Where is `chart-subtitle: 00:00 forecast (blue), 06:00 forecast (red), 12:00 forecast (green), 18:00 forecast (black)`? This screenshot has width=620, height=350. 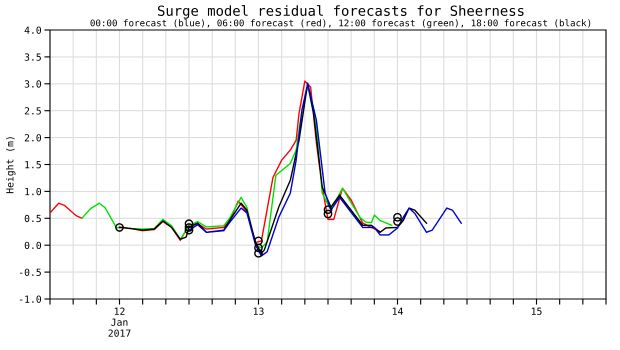
chart-subtitle: 00:00 forecast (blue), 06:00 forecast (red), 12:00 forecast (green), 18:00 forecast (black) is located at coordinates (340, 23).